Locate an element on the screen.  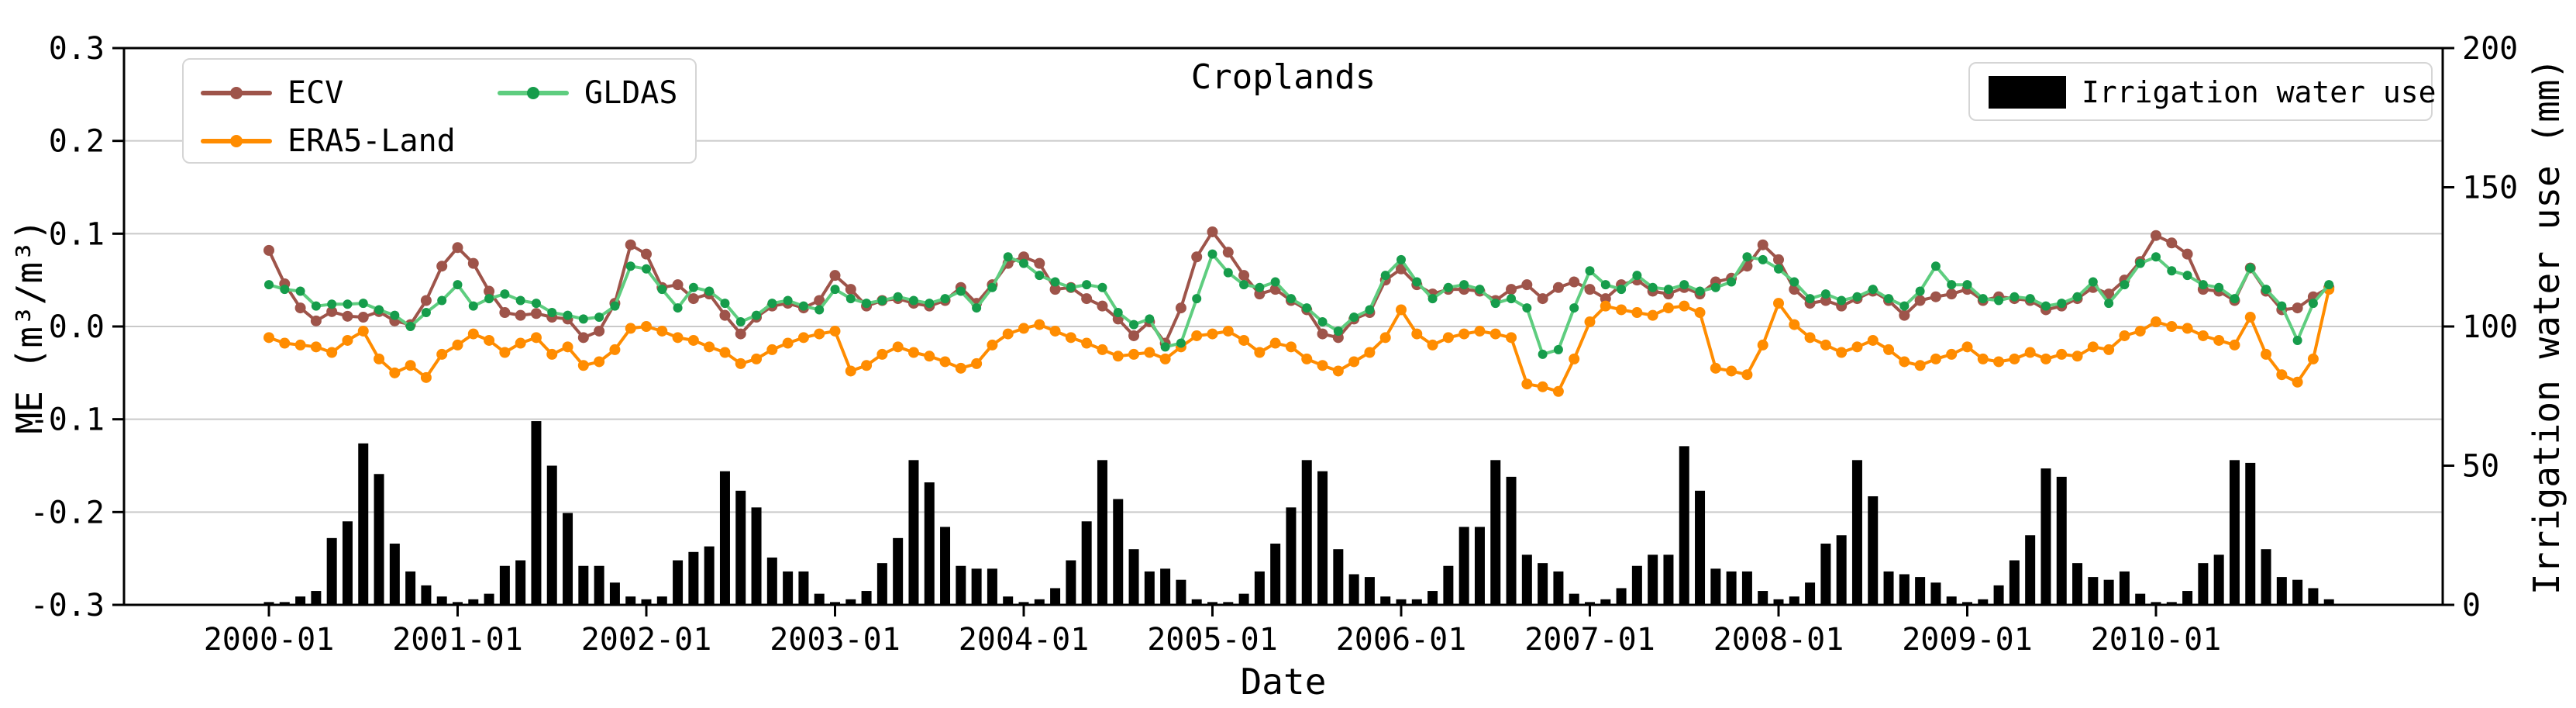
legend-irrigation: Irrigation water use is located at coordinates (2202, 91).